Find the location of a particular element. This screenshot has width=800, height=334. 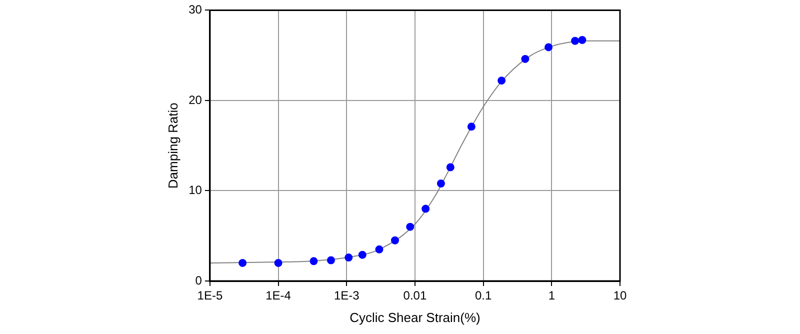

x-axis-title: Cyclic Shear Strain(%) is located at coordinates (415, 317).